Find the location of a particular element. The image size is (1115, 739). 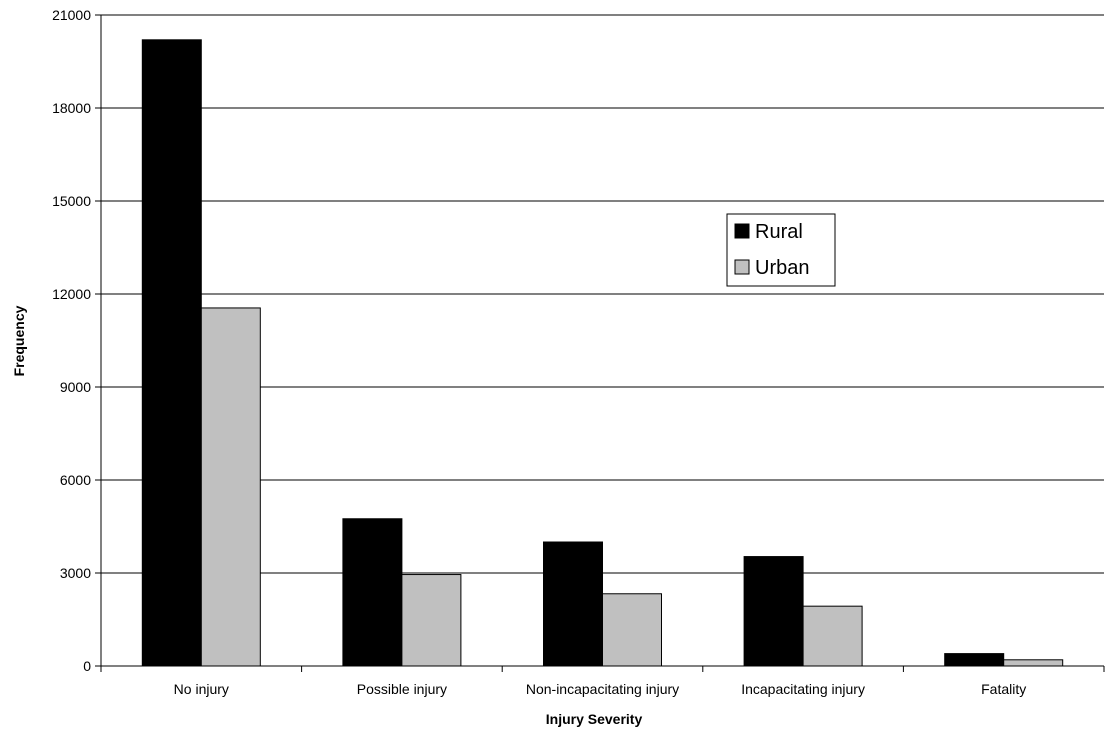

y-tick-label: 9000 is located at coordinates (75, 387).